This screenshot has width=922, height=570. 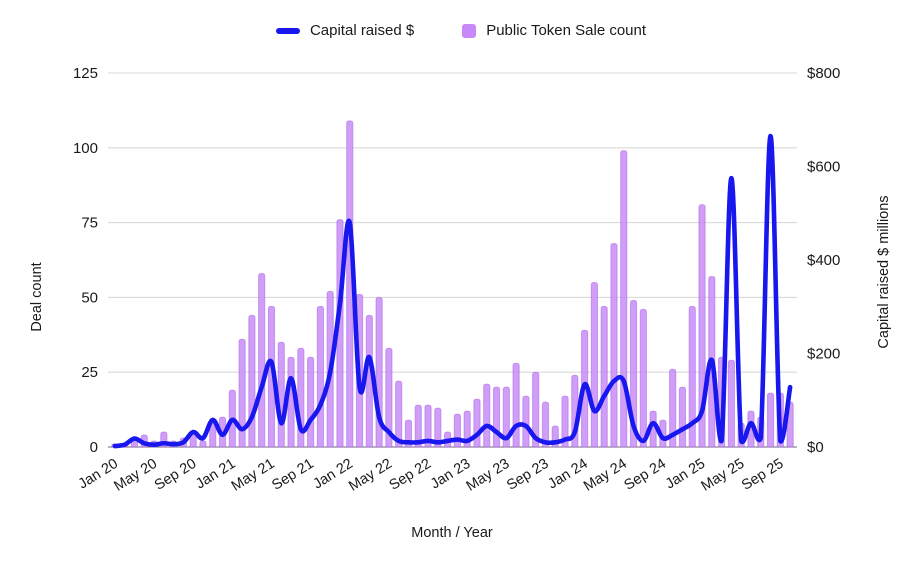 What do you see at coordinates (566, 30) in the screenshot?
I see `legend-label-token-sale-count: Public Token Sale count` at bounding box center [566, 30].